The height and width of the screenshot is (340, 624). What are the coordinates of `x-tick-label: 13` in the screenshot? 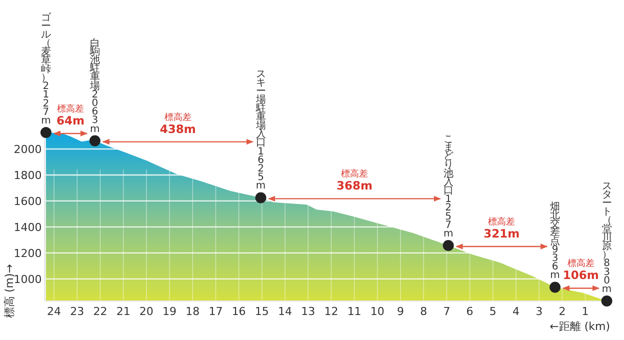 It's located at (308, 311).